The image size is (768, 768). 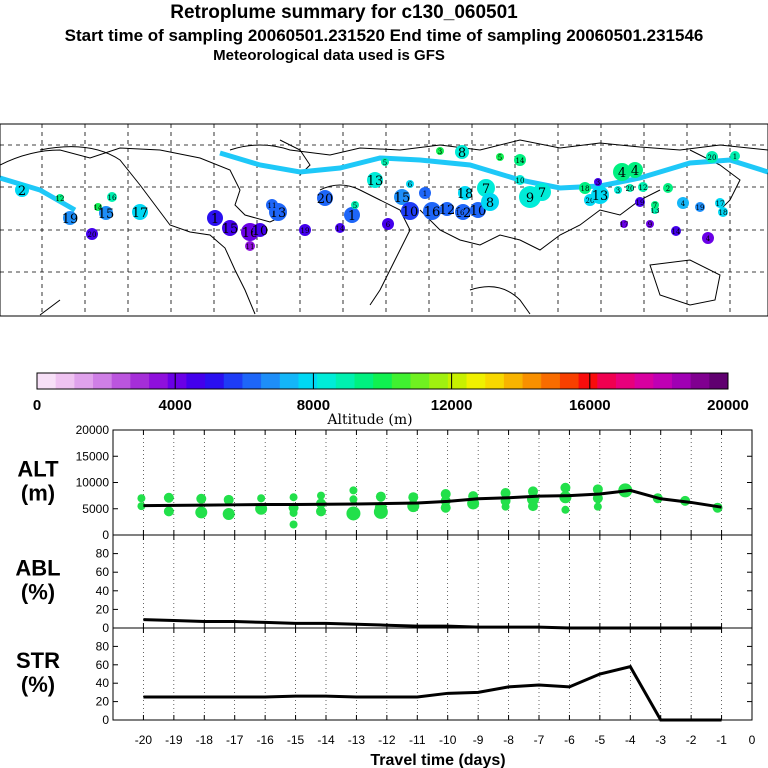 I want to click on point-label: 7, so click(x=542, y=193).